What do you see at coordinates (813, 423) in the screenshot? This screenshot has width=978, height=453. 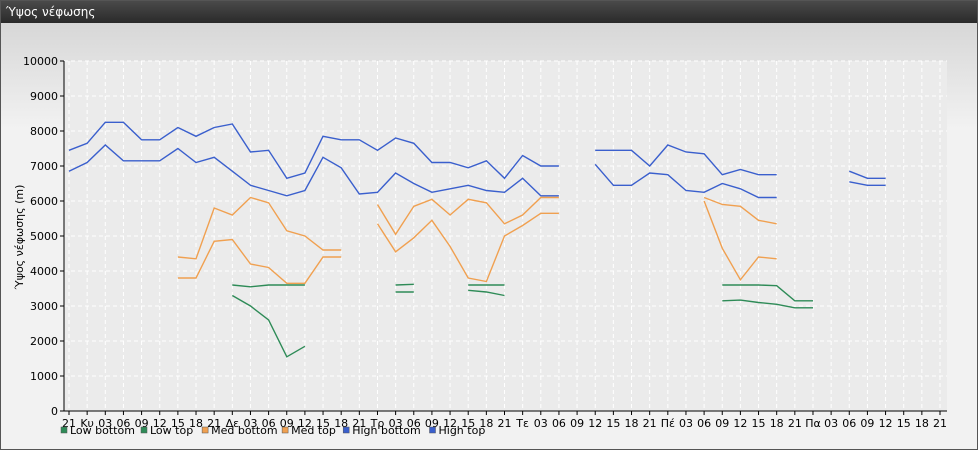 I see `x-tick-label: Πα` at bounding box center [813, 423].